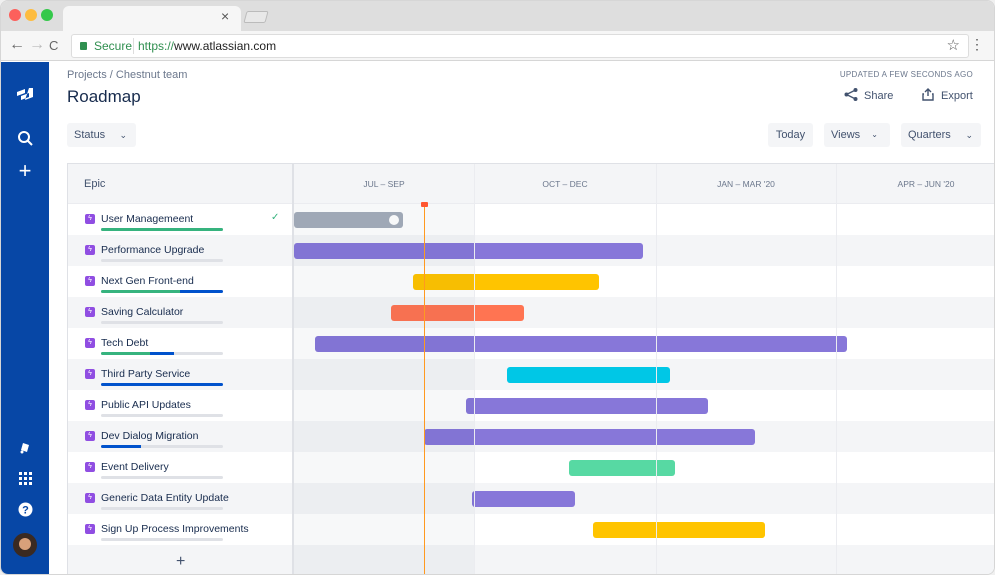 The width and height of the screenshot is (995, 575). Describe the element at coordinates (147, 219) in the screenshot. I see `epic-name: User Managemeent` at that location.